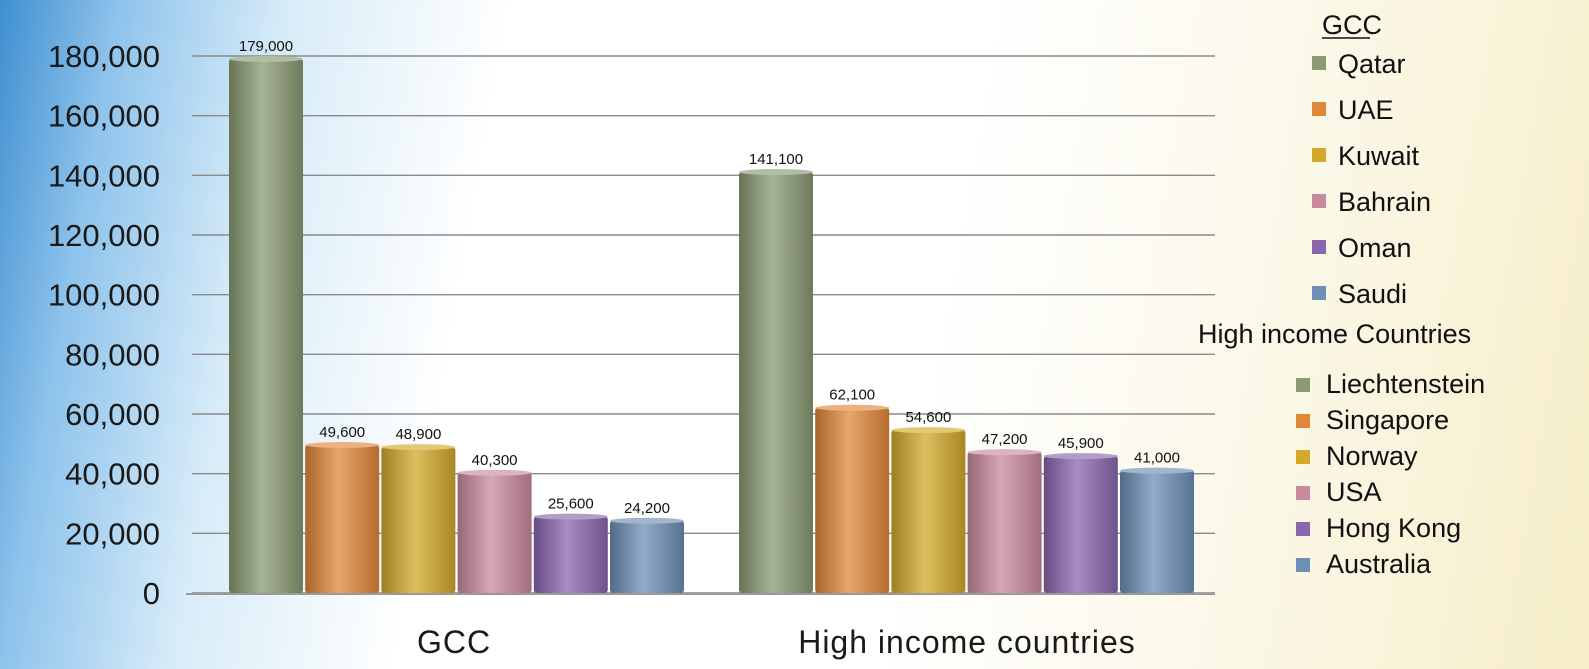  Describe the element at coordinates (1405, 384) in the screenshot. I see `legend-item-label: Liechtenstein` at that location.